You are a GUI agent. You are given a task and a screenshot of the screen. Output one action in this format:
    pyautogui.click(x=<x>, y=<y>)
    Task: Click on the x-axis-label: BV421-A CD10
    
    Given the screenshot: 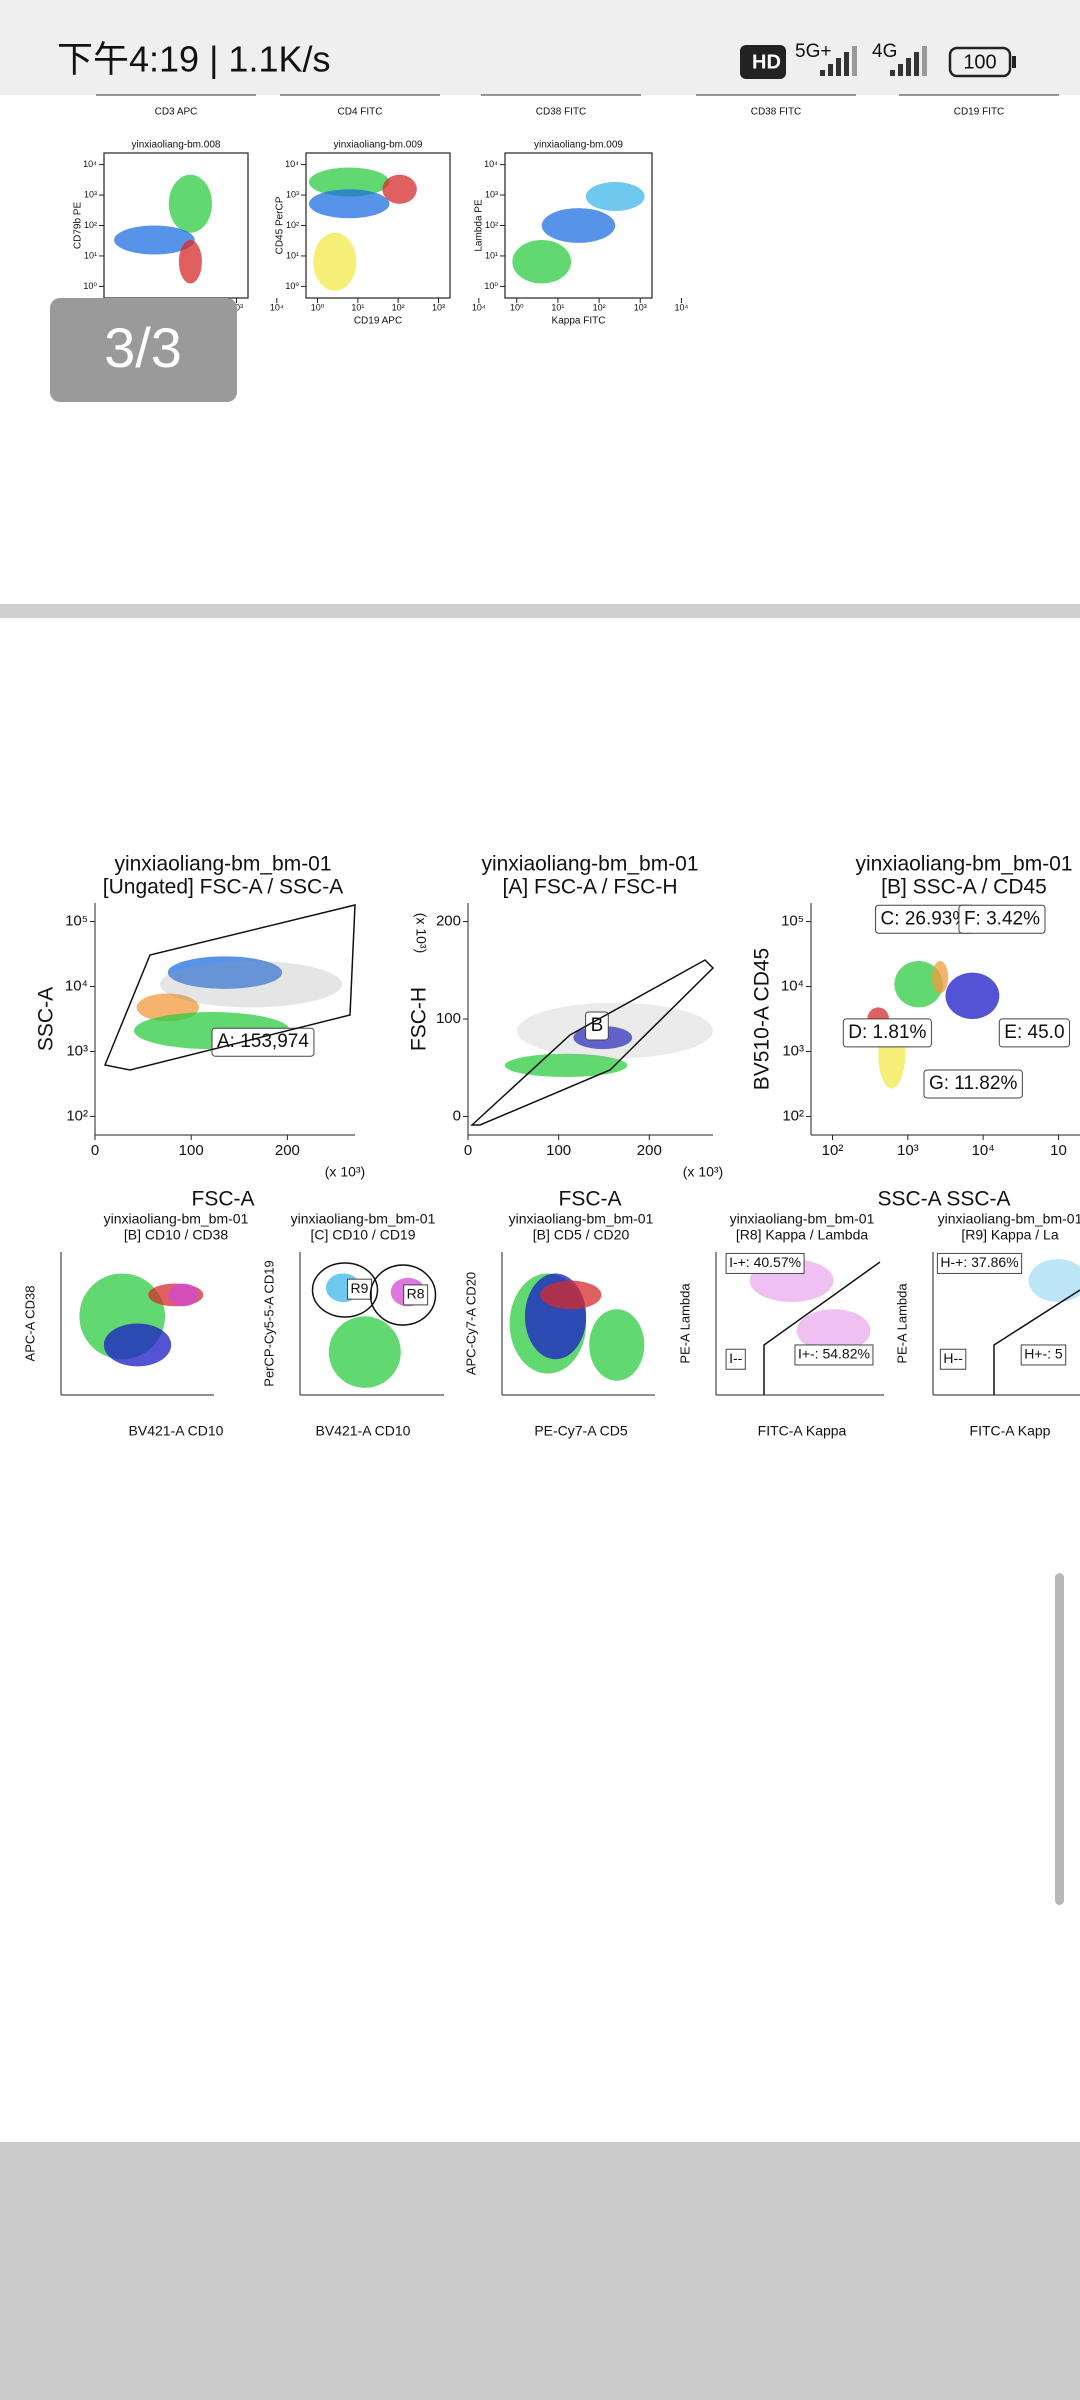 What is the action you would take?
    pyautogui.click(x=176, y=1431)
    